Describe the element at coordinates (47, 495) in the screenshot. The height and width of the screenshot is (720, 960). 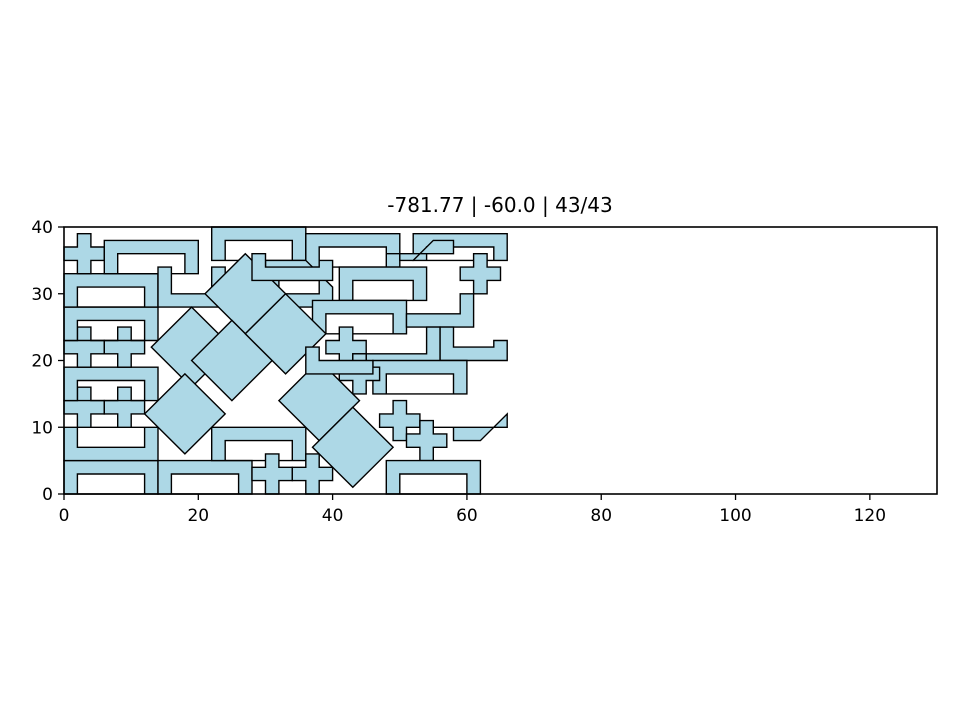
I see `y-tick-label: 0` at that location.